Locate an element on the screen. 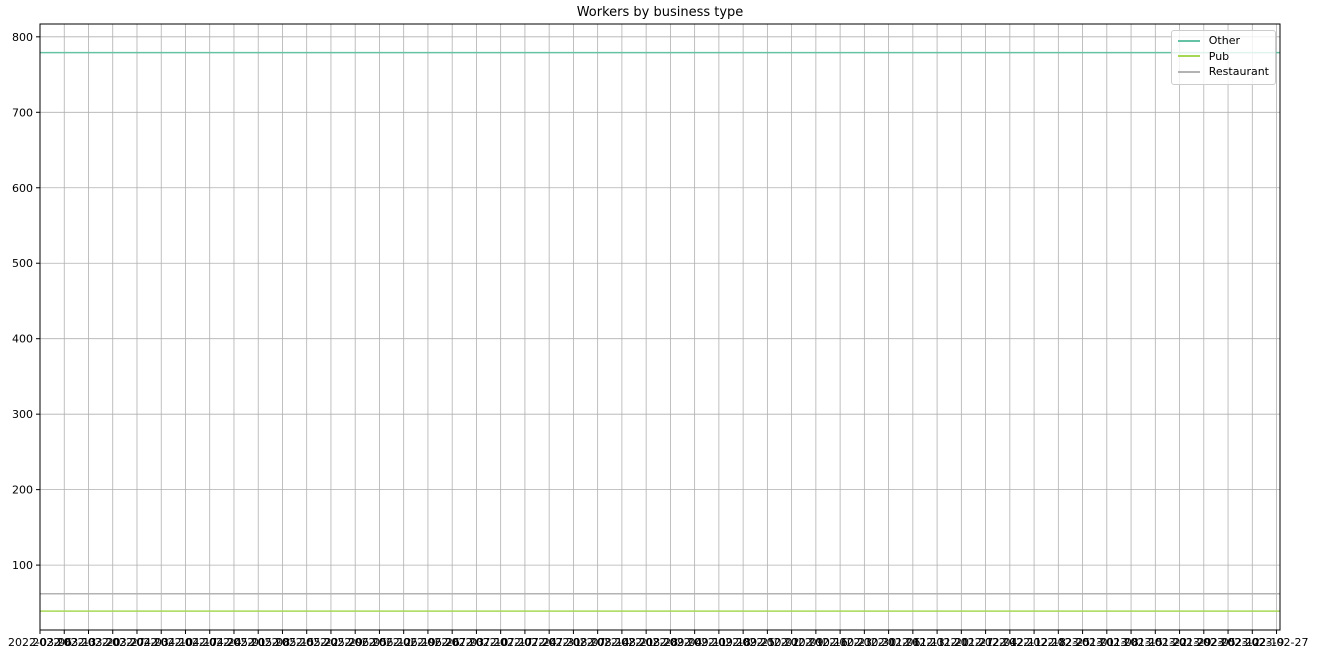  x-tick-label: 2023-02-27 is located at coordinates (1277, 642).